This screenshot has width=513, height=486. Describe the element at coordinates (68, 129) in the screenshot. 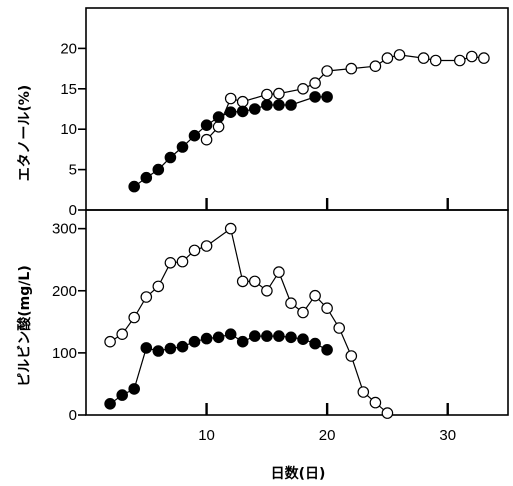

I see `ethanol-y-tick-label: 10` at that location.